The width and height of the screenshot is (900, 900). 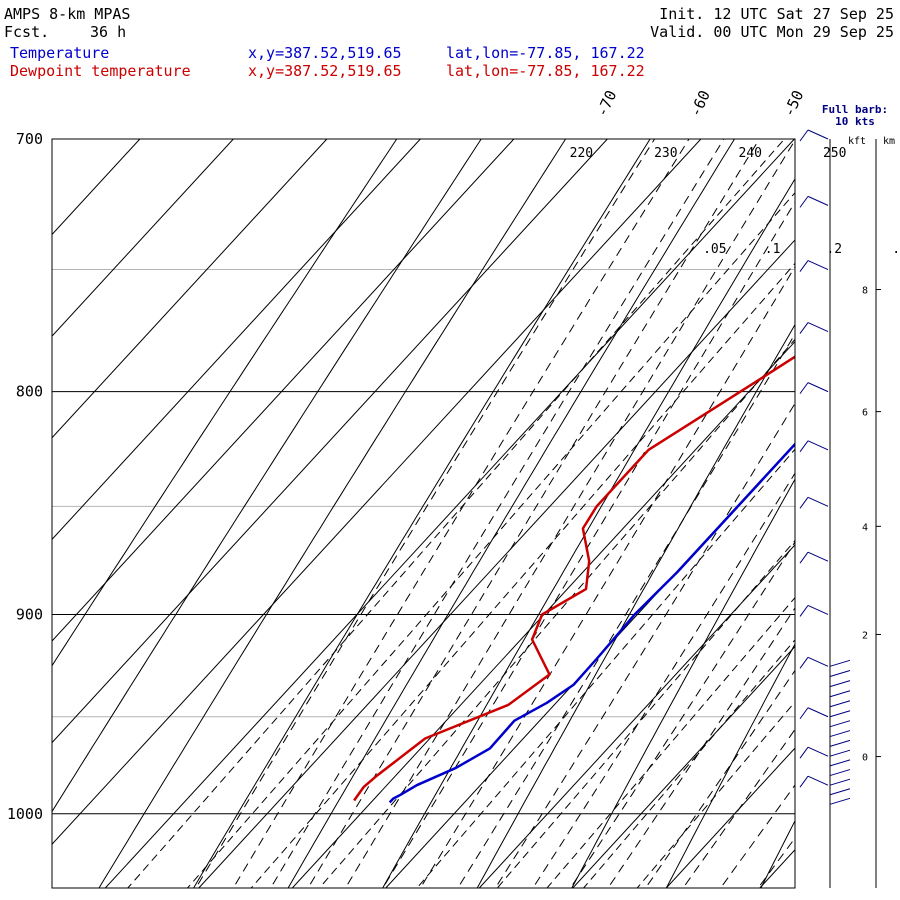 What do you see at coordinates (108, 32) in the screenshot?
I see `forecast-hours: 36 h` at bounding box center [108, 32].